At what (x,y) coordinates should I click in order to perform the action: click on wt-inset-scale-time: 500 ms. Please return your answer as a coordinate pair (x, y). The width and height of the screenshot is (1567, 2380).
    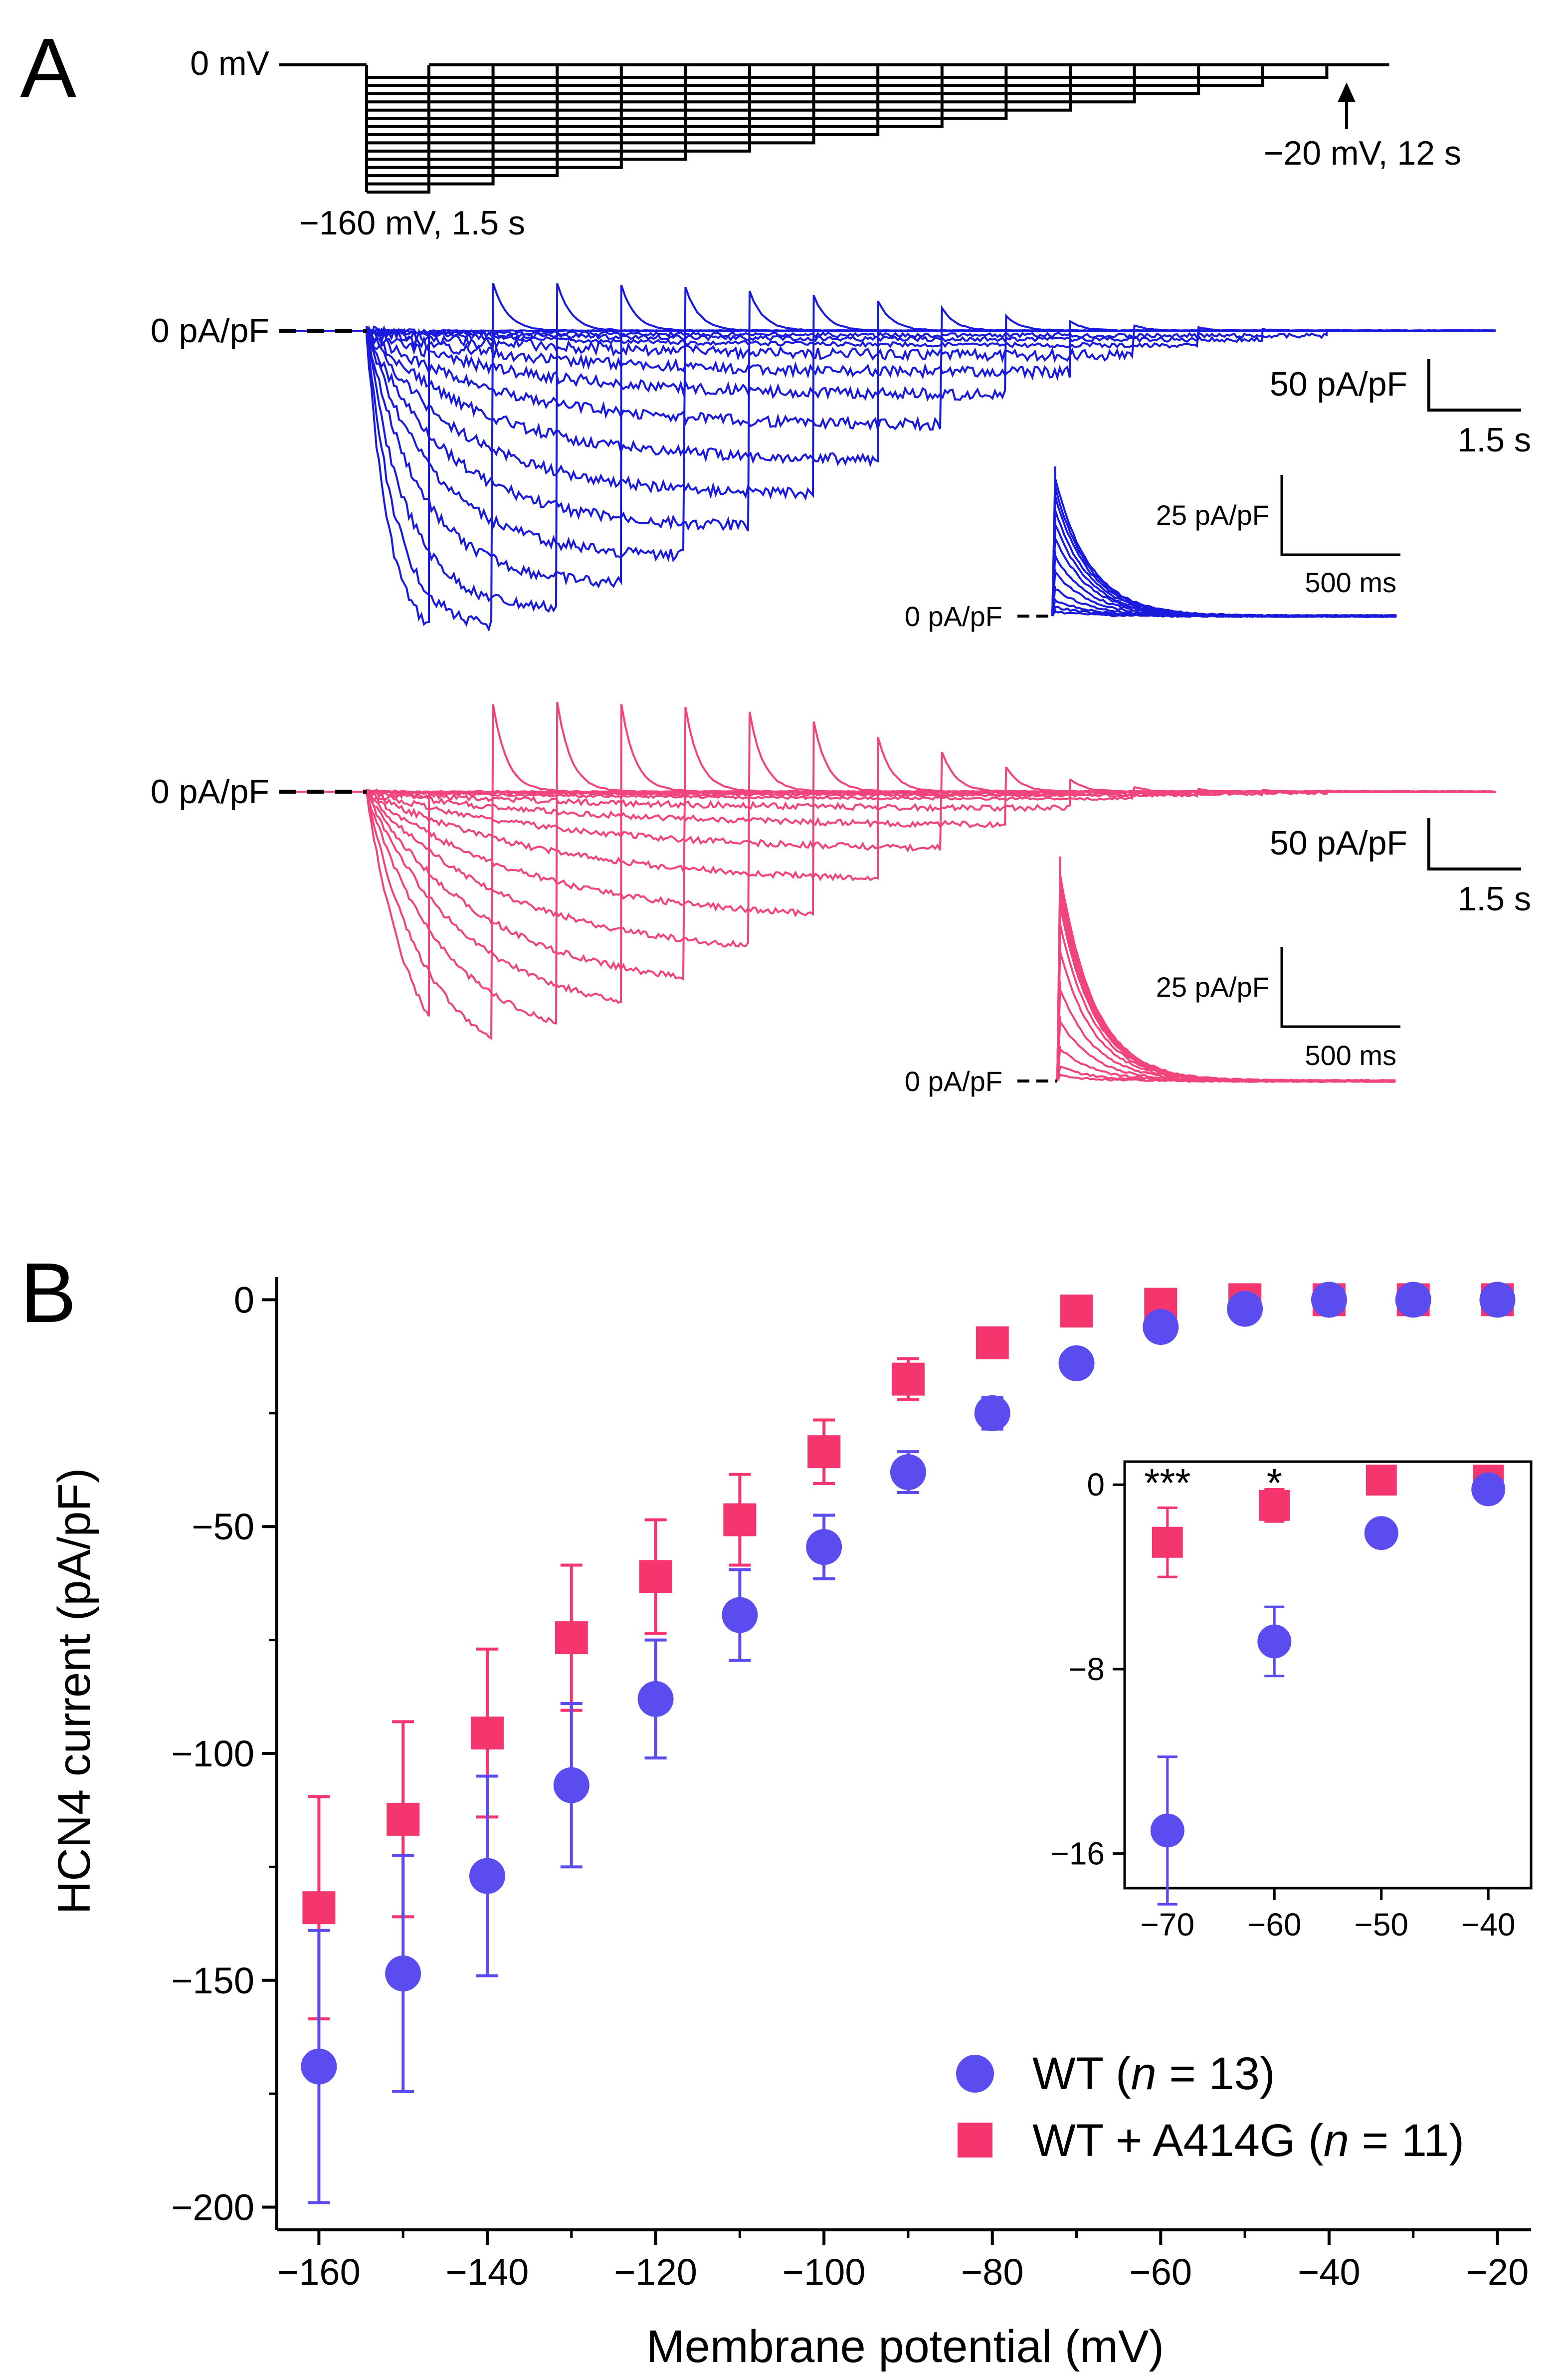
    Looking at the image, I should click on (1351, 582).